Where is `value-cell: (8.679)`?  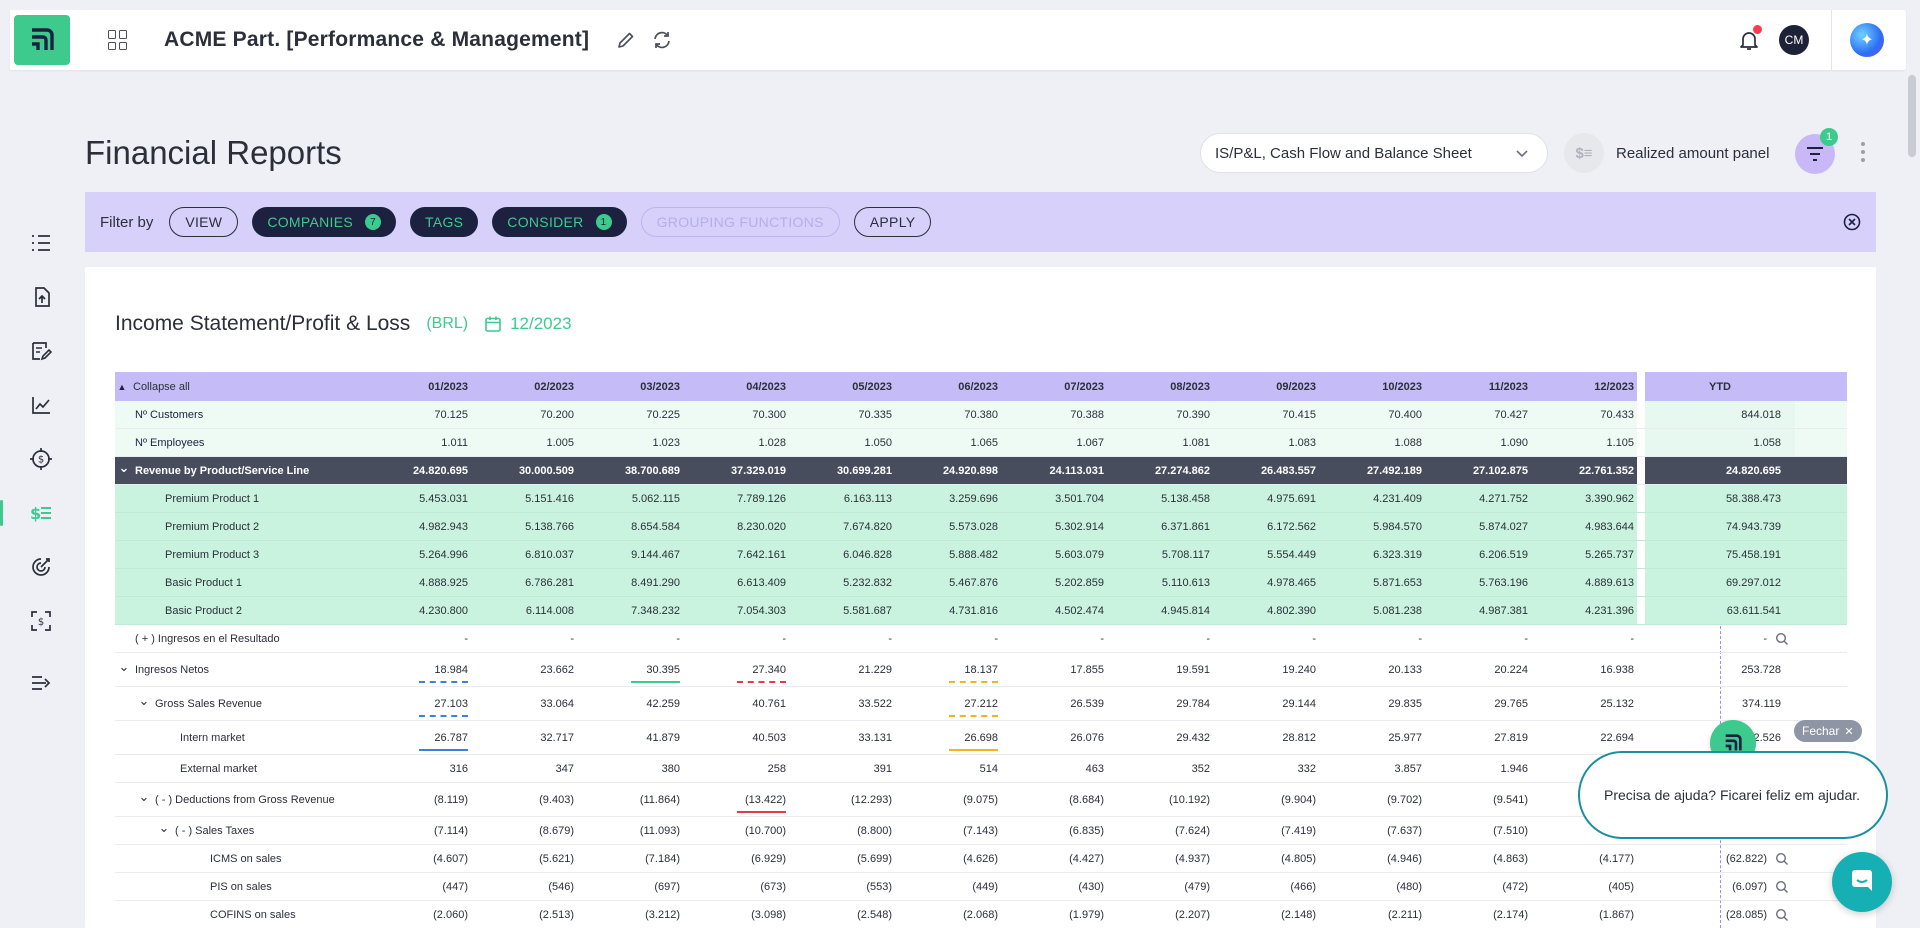
value-cell: (8.679) is located at coordinates (556, 830).